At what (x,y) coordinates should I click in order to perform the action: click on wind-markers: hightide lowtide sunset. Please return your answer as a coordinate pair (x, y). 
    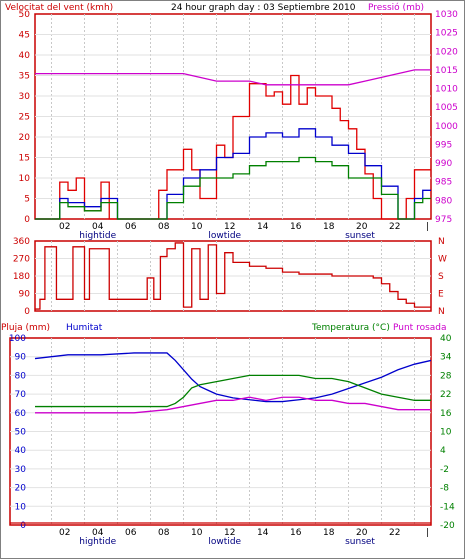
    Looking at the image, I should click on (227, 236).